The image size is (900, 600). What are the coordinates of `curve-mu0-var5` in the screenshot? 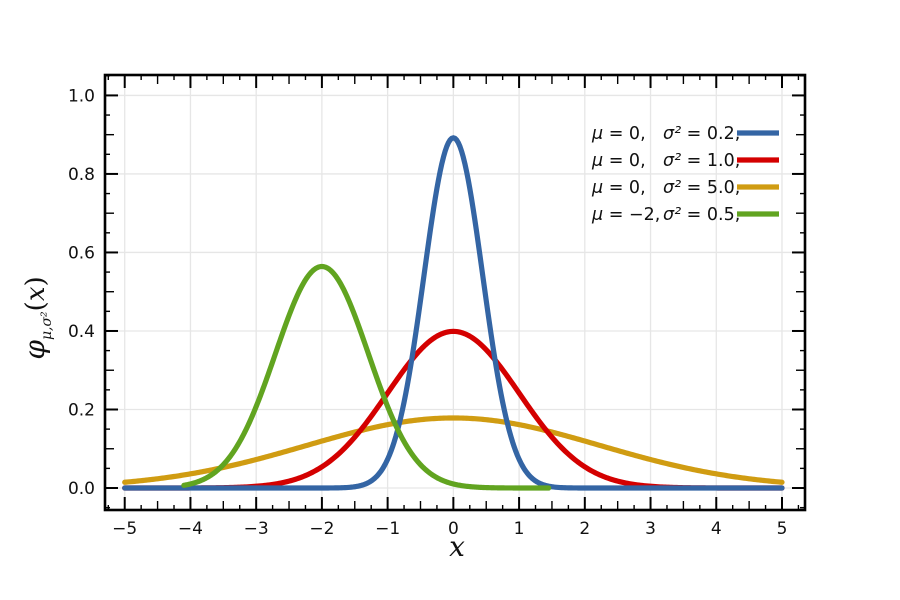 It's located at (453, 450).